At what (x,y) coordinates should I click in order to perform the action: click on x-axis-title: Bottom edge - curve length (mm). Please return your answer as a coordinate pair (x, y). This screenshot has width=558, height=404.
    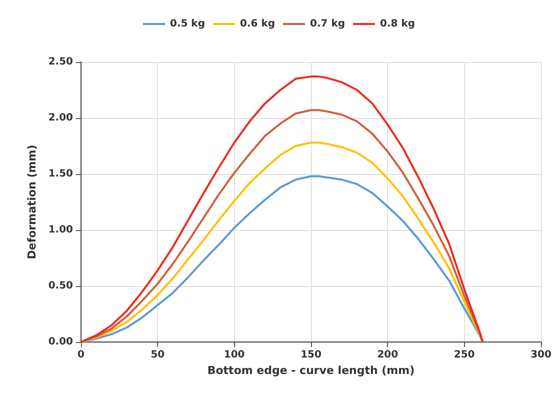
    Looking at the image, I should click on (311, 370).